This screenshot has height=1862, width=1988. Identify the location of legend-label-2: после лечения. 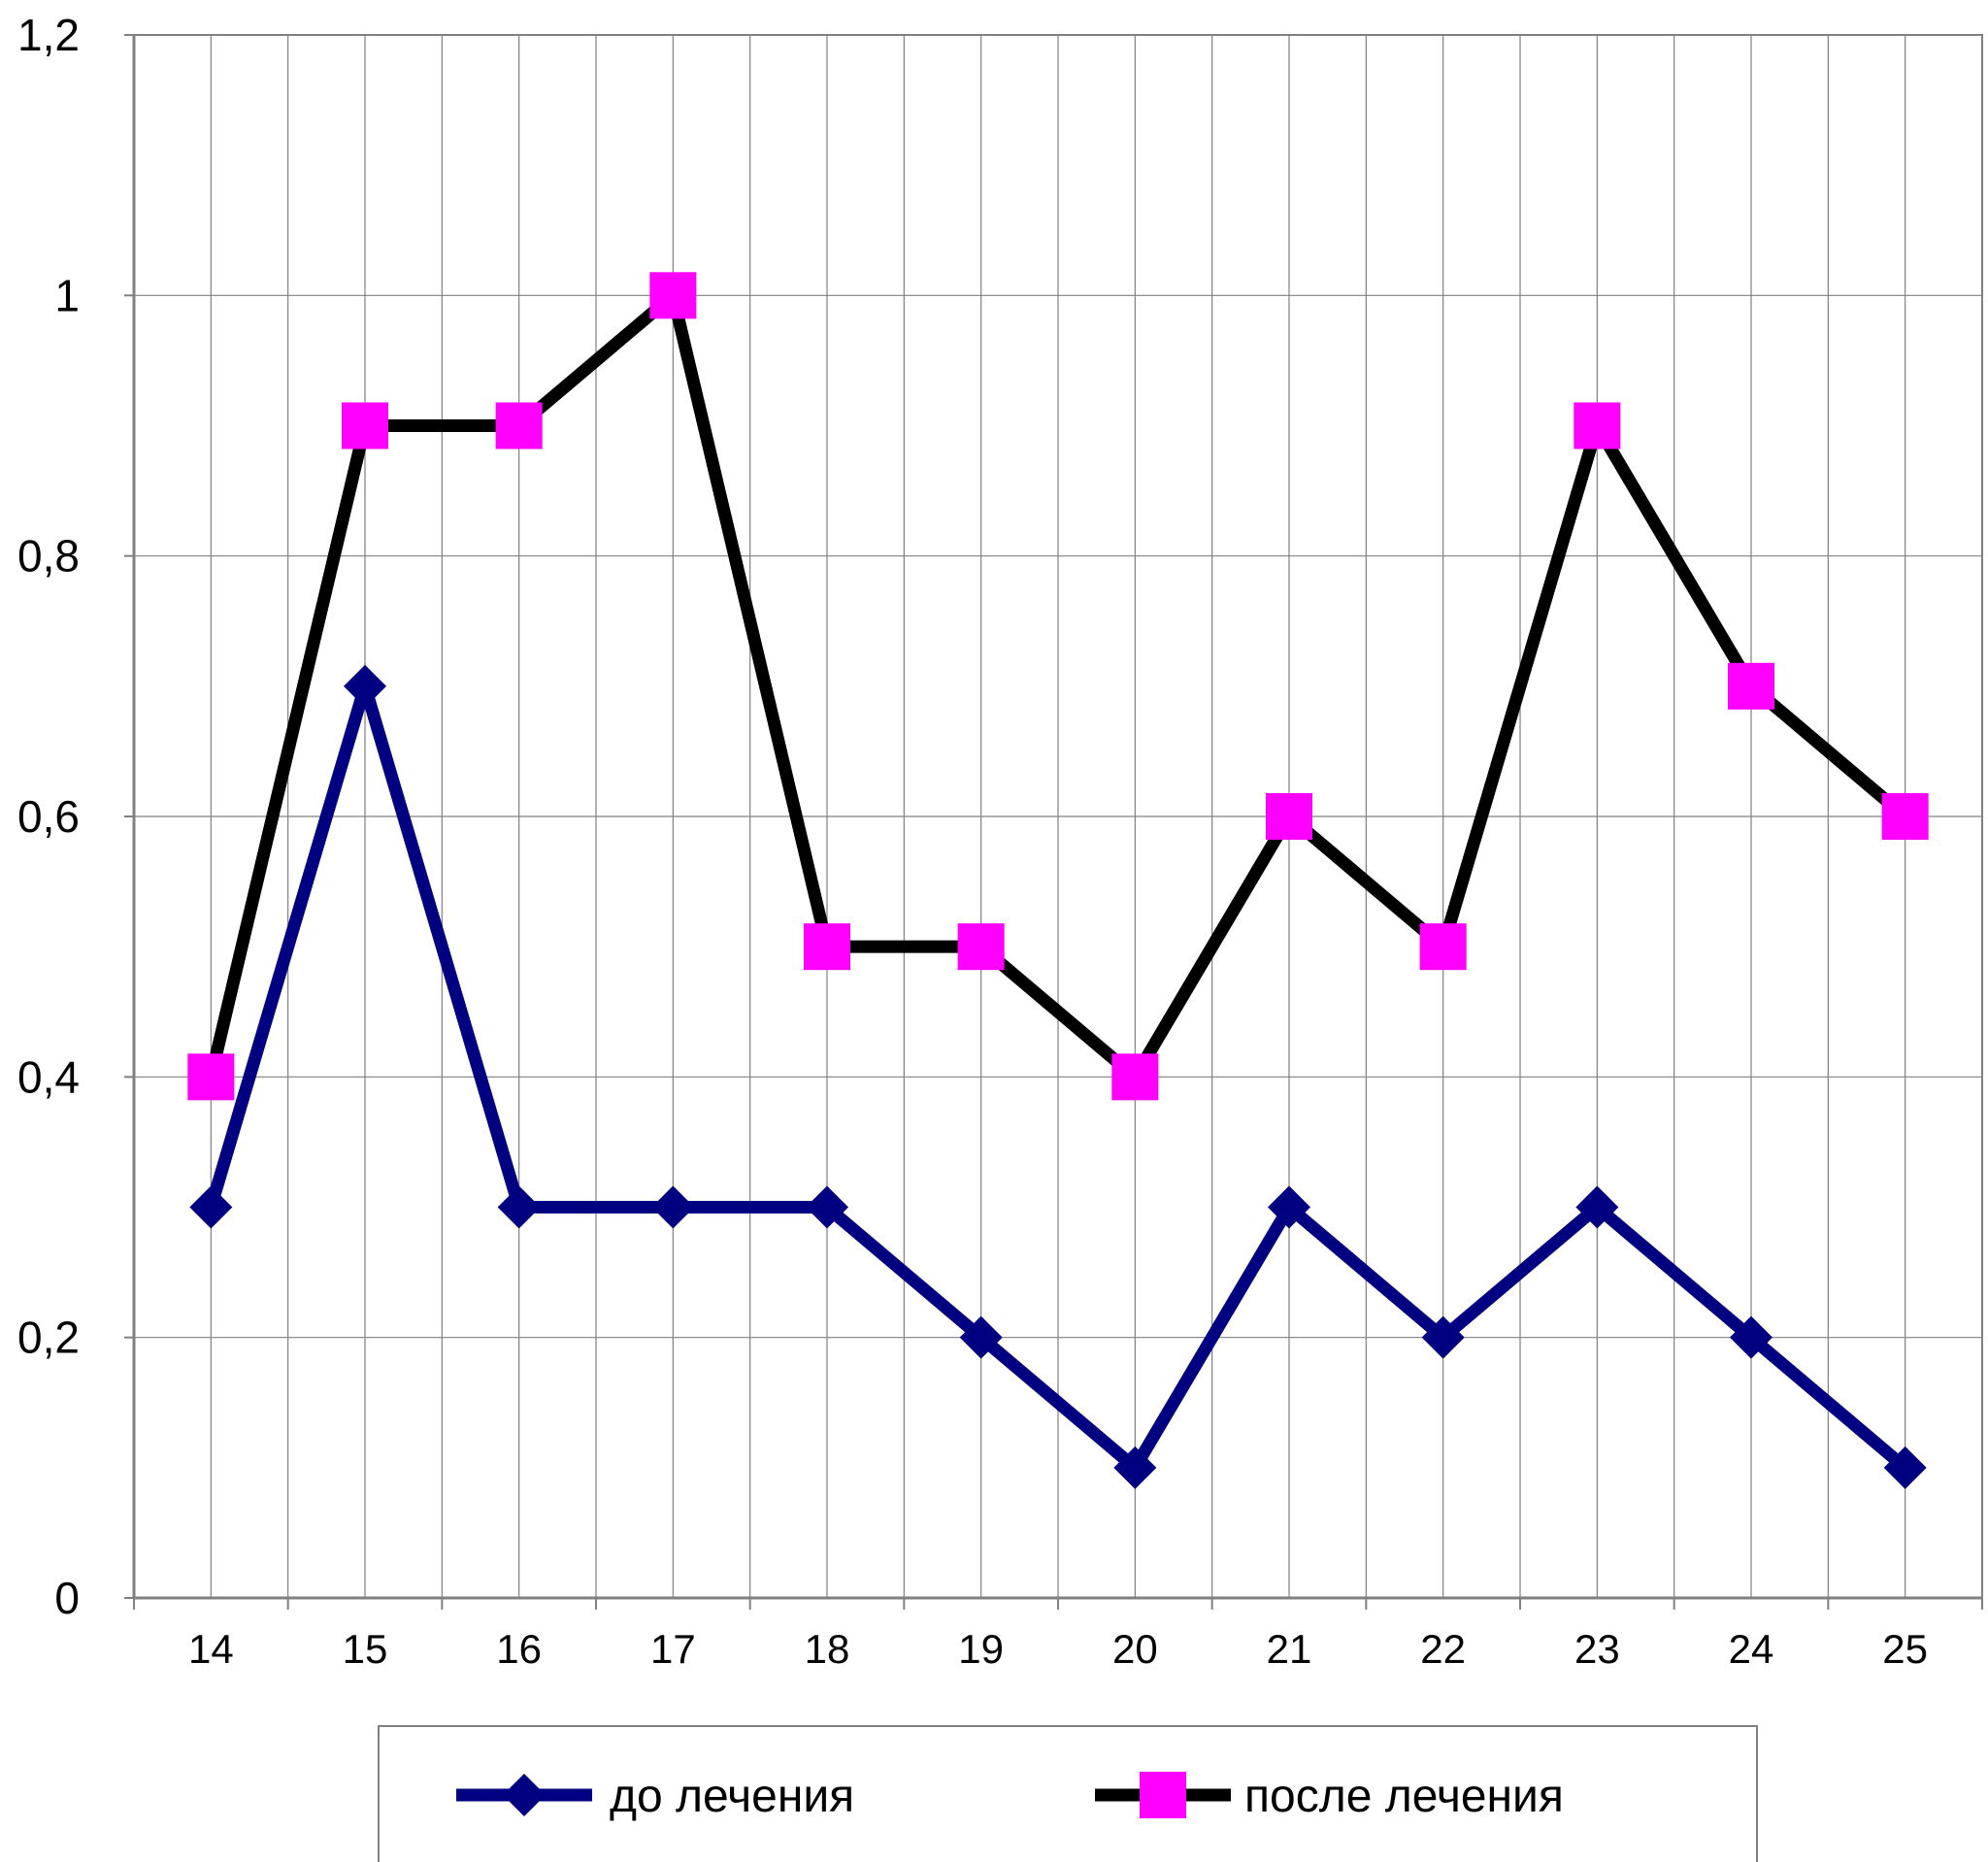
(1404, 1796).